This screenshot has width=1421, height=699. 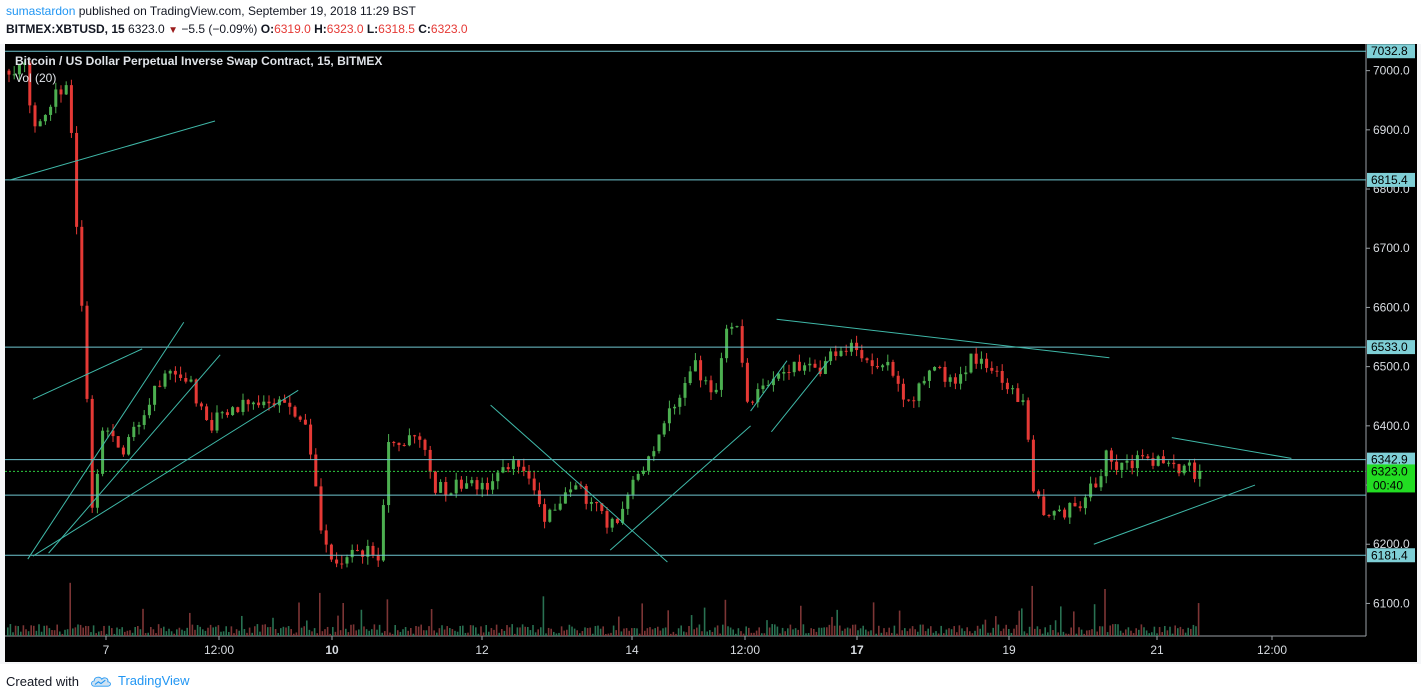 I want to click on time-axis-ticks: 7 12:00 10 12 14 12:00 17 19 21 12:00, so click(x=695, y=646).